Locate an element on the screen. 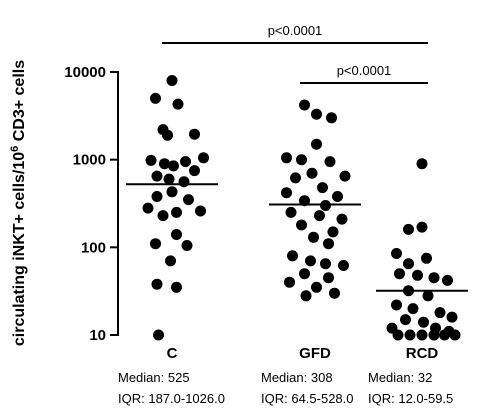 This screenshot has height=408, width=494. category-label: GFD is located at coordinates (315, 353).